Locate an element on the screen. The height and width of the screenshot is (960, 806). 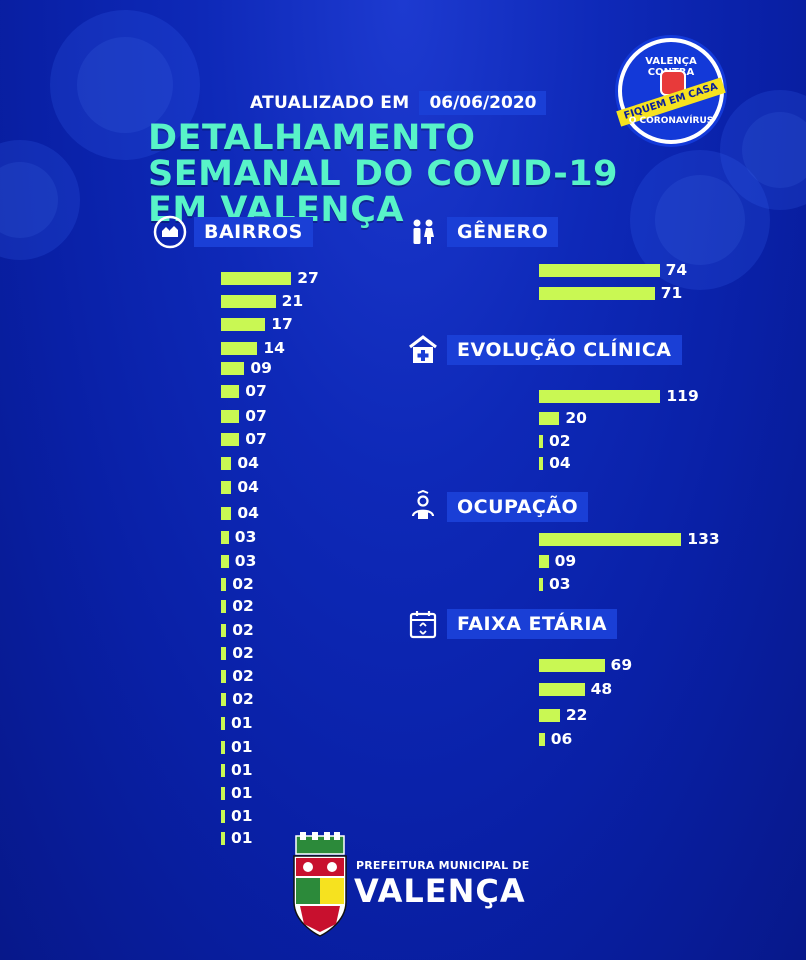
section-header-bairros: BAIRROS is located at coordinates (232, 232).